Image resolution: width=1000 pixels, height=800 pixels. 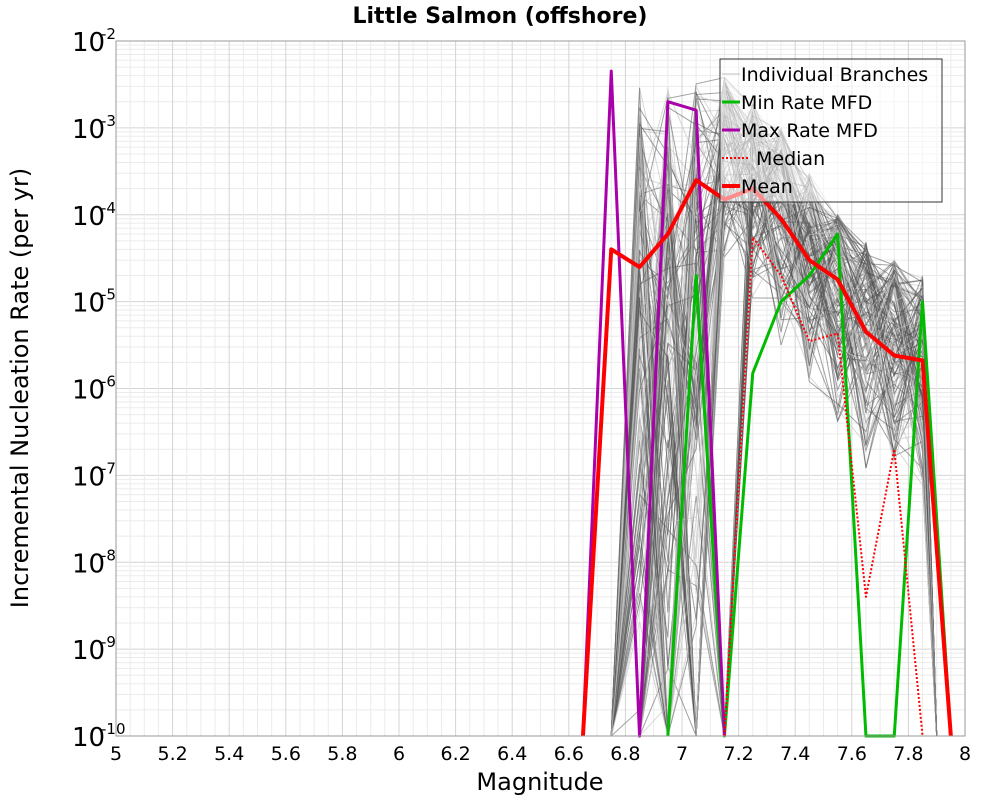 I want to click on x-tick-label: 7, so click(x=682, y=754).